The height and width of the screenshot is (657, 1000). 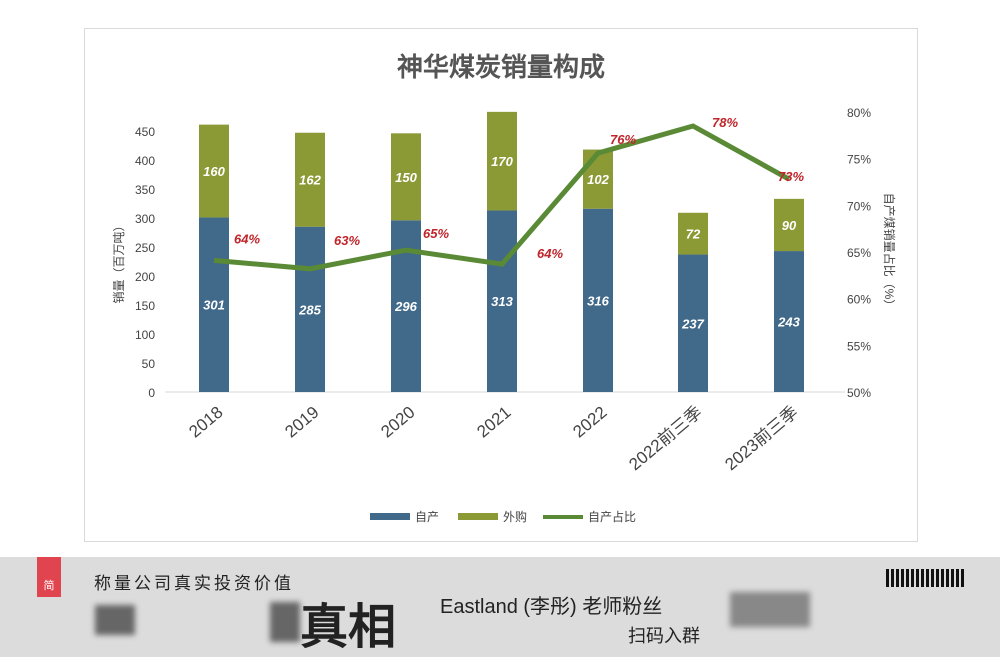 What do you see at coordinates (397, 422) in the screenshot?
I see `x-tick-label: 2020` at bounding box center [397, 422].